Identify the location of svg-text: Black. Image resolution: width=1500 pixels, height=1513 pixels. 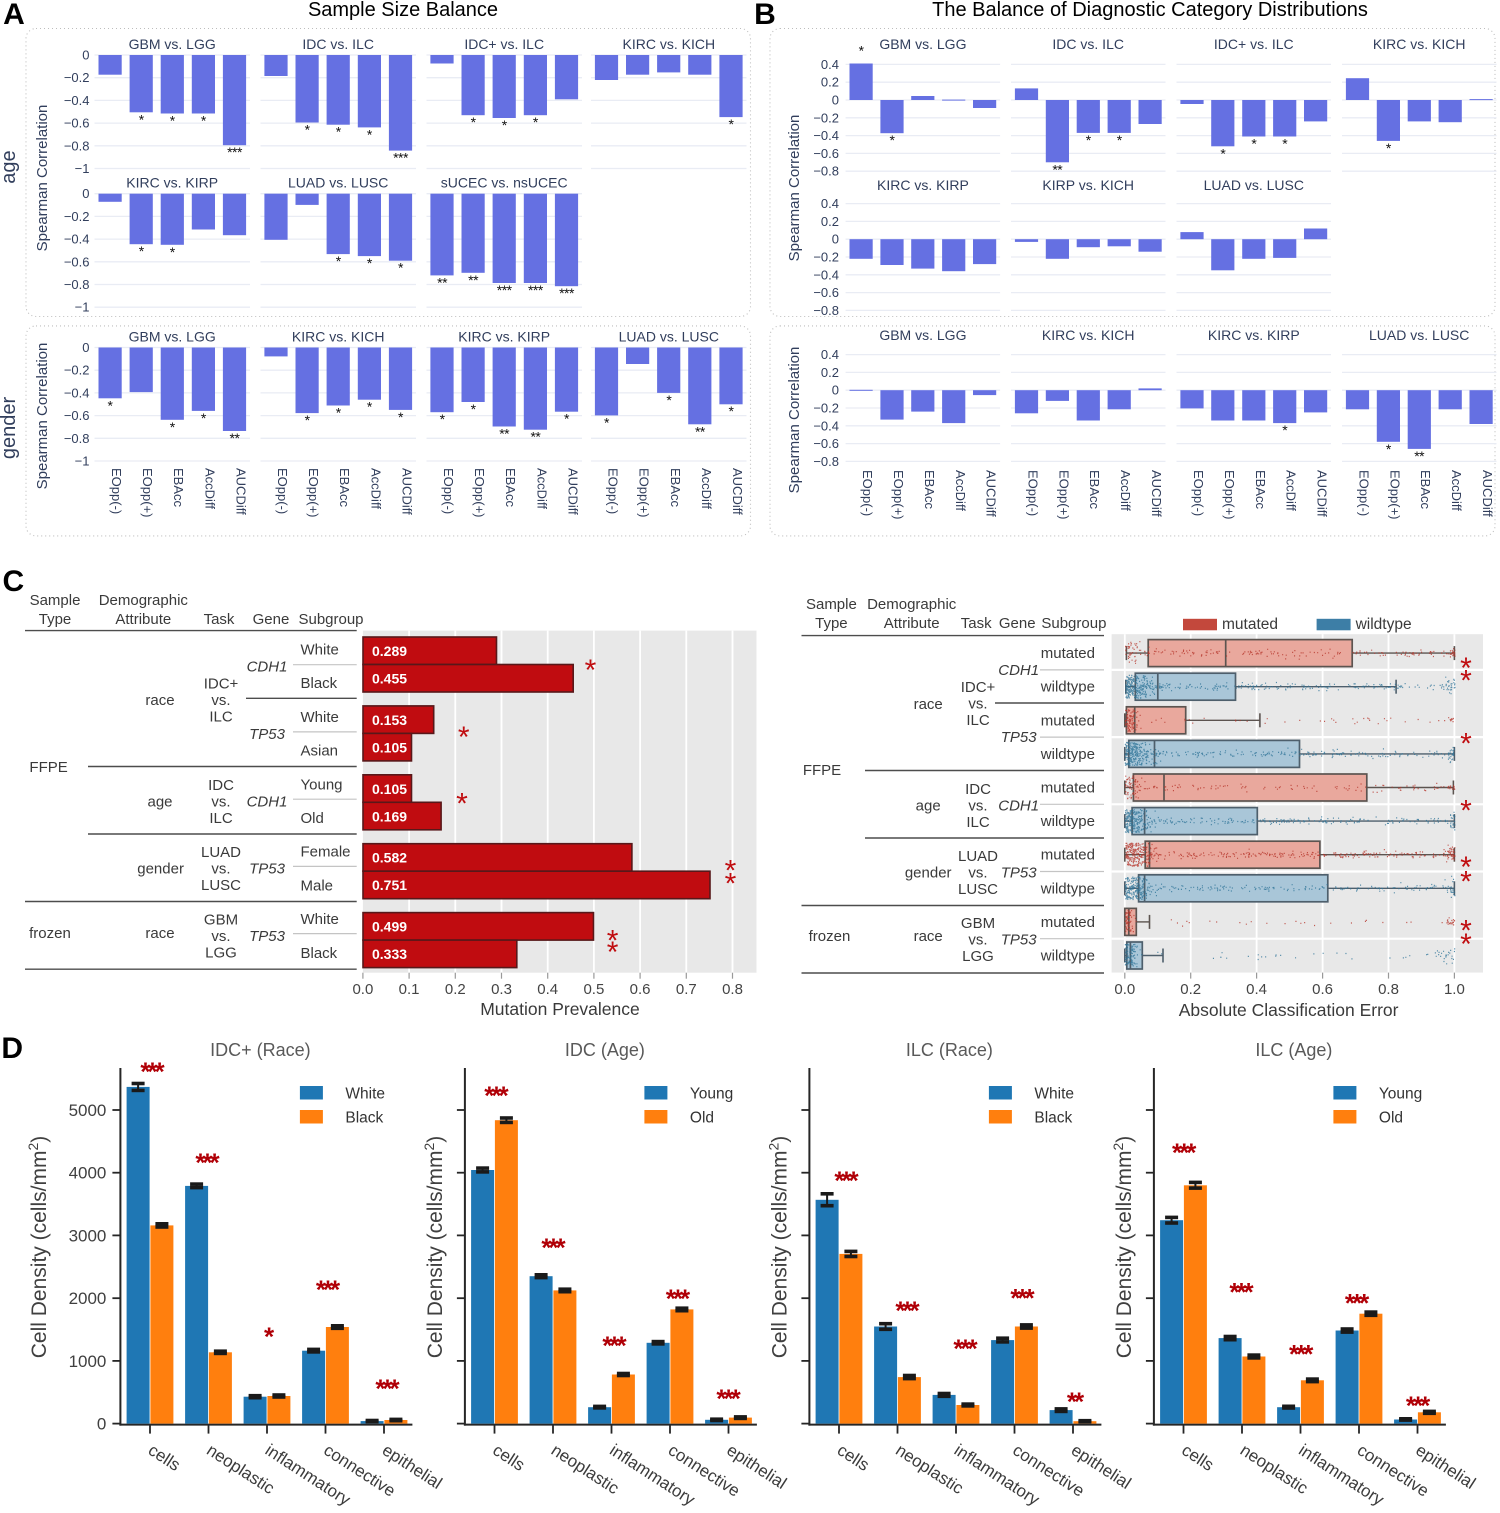
(364, 1118).